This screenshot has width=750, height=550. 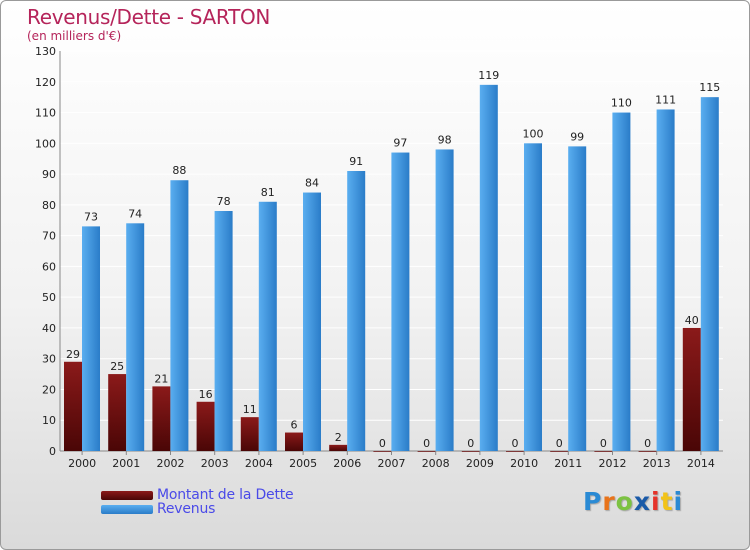 What do you see at coordinates (74, 36) in the screenshot?
I see `chart-subtitle: (en milliers d'€)` at bounding box center [74, 36].